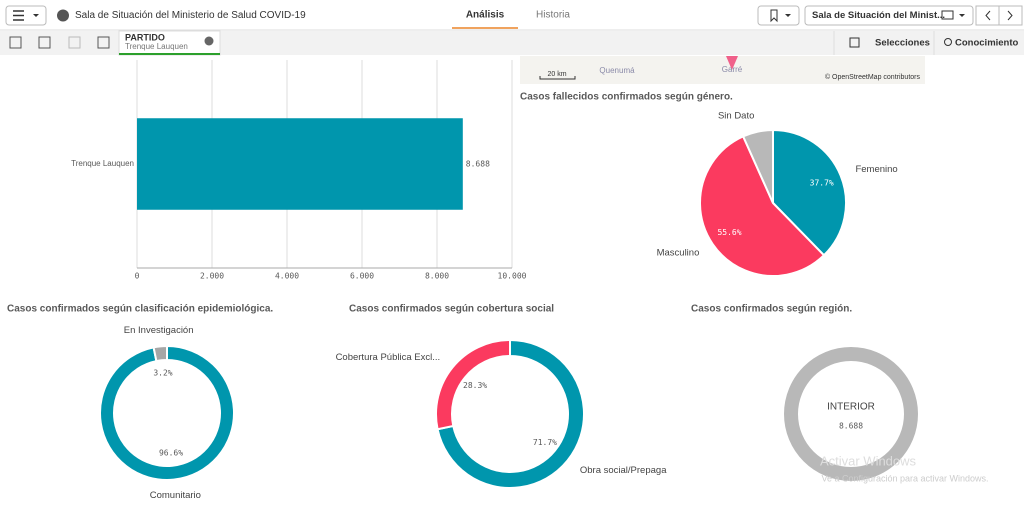 Image resolution: width=1024 pixels, height=510 pixels. Describe the element at coordinates (437, 276) in the screenshot. I see `x-tick-label: 8.000` at that location.